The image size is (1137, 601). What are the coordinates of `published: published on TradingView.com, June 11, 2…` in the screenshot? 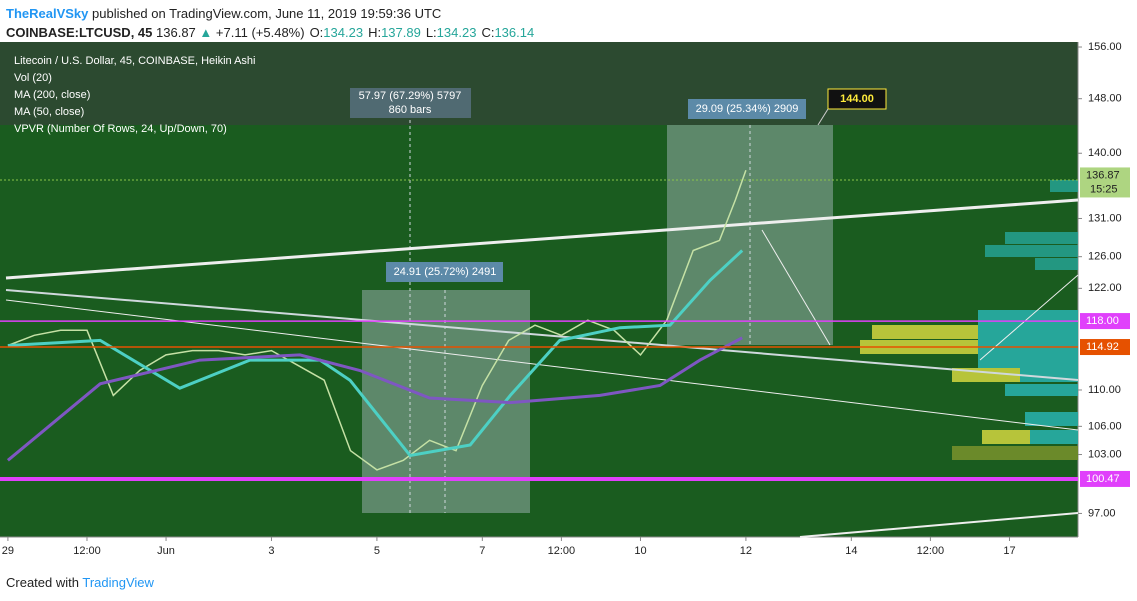 It's located at (267, 13).